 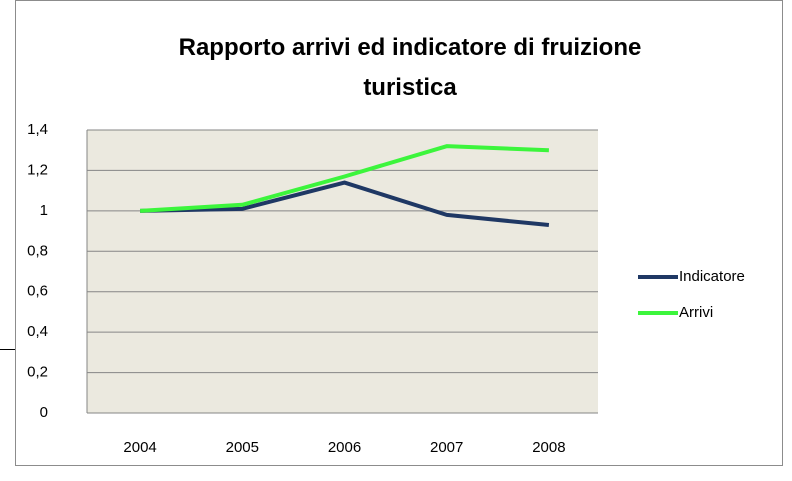 What do you see at coordinates (37, 169) in the screenshot?
I see `y-tick-label: 1,2` at bounding box center [37, 169].